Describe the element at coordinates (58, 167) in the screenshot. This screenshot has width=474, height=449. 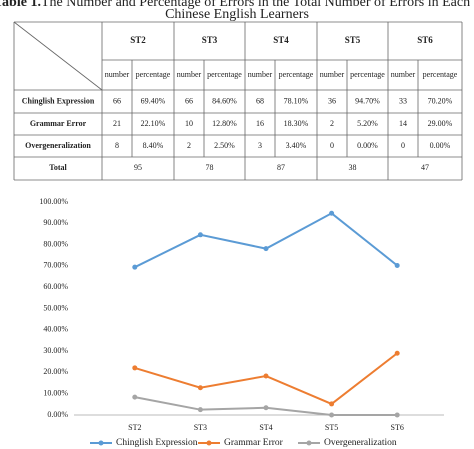
I see `total-label: Total` at that location.